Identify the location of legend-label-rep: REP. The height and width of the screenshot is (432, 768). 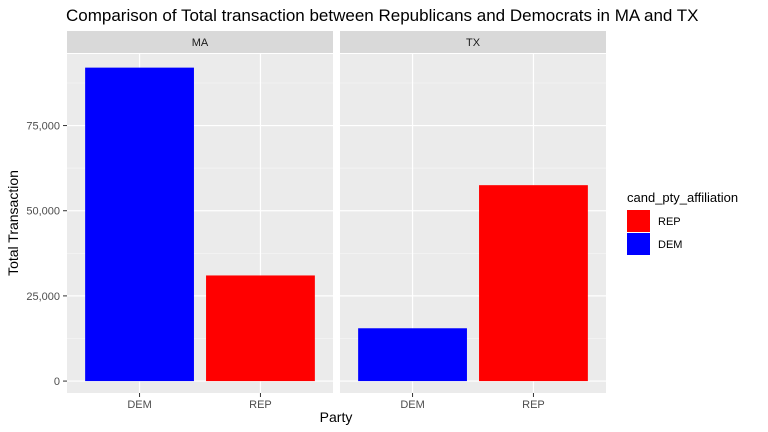
(669, 222).